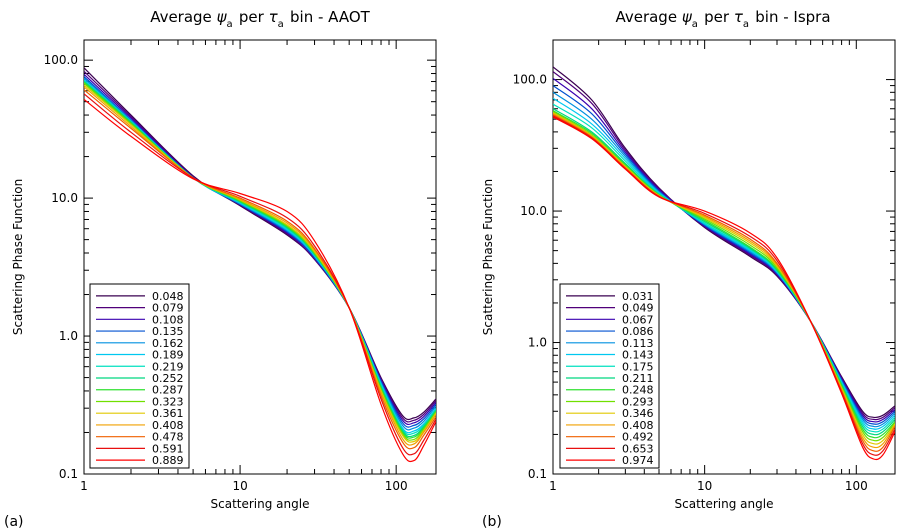 This screenshot has height=532, width=899. I want to click on legend-label: 0.361, so click(168, 413).